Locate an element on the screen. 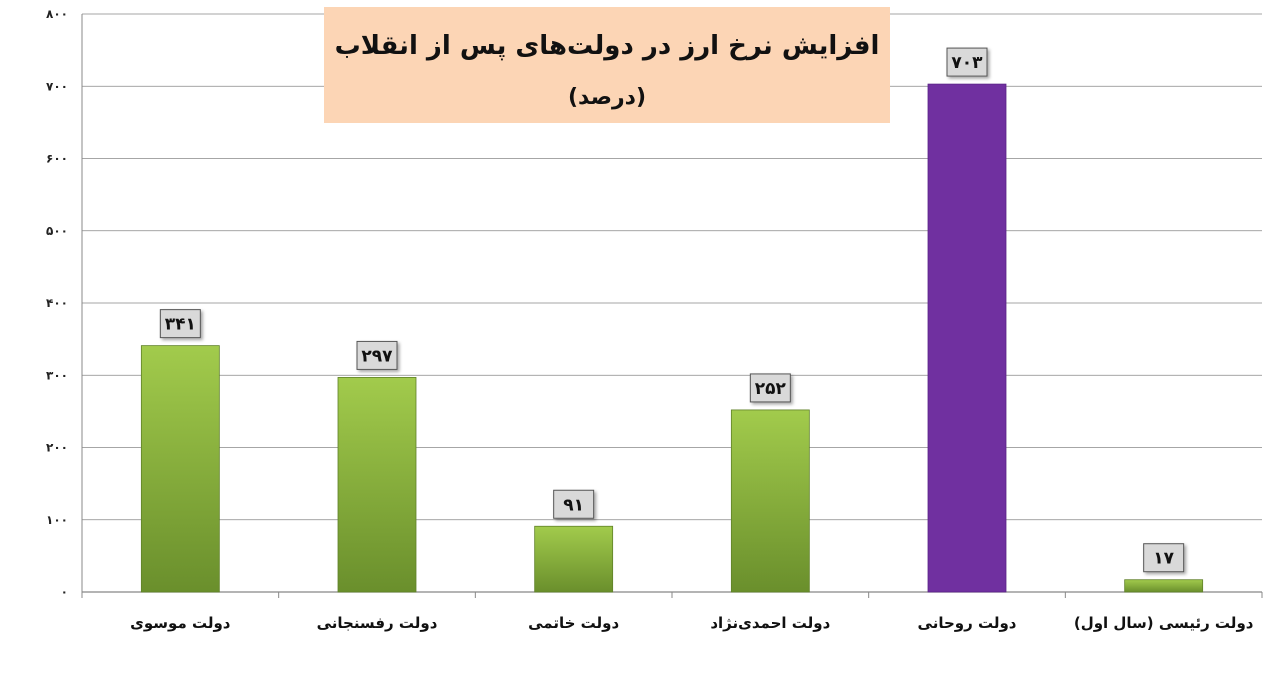  data-label: ۳۴۱ is located at coordinates (180, 325).